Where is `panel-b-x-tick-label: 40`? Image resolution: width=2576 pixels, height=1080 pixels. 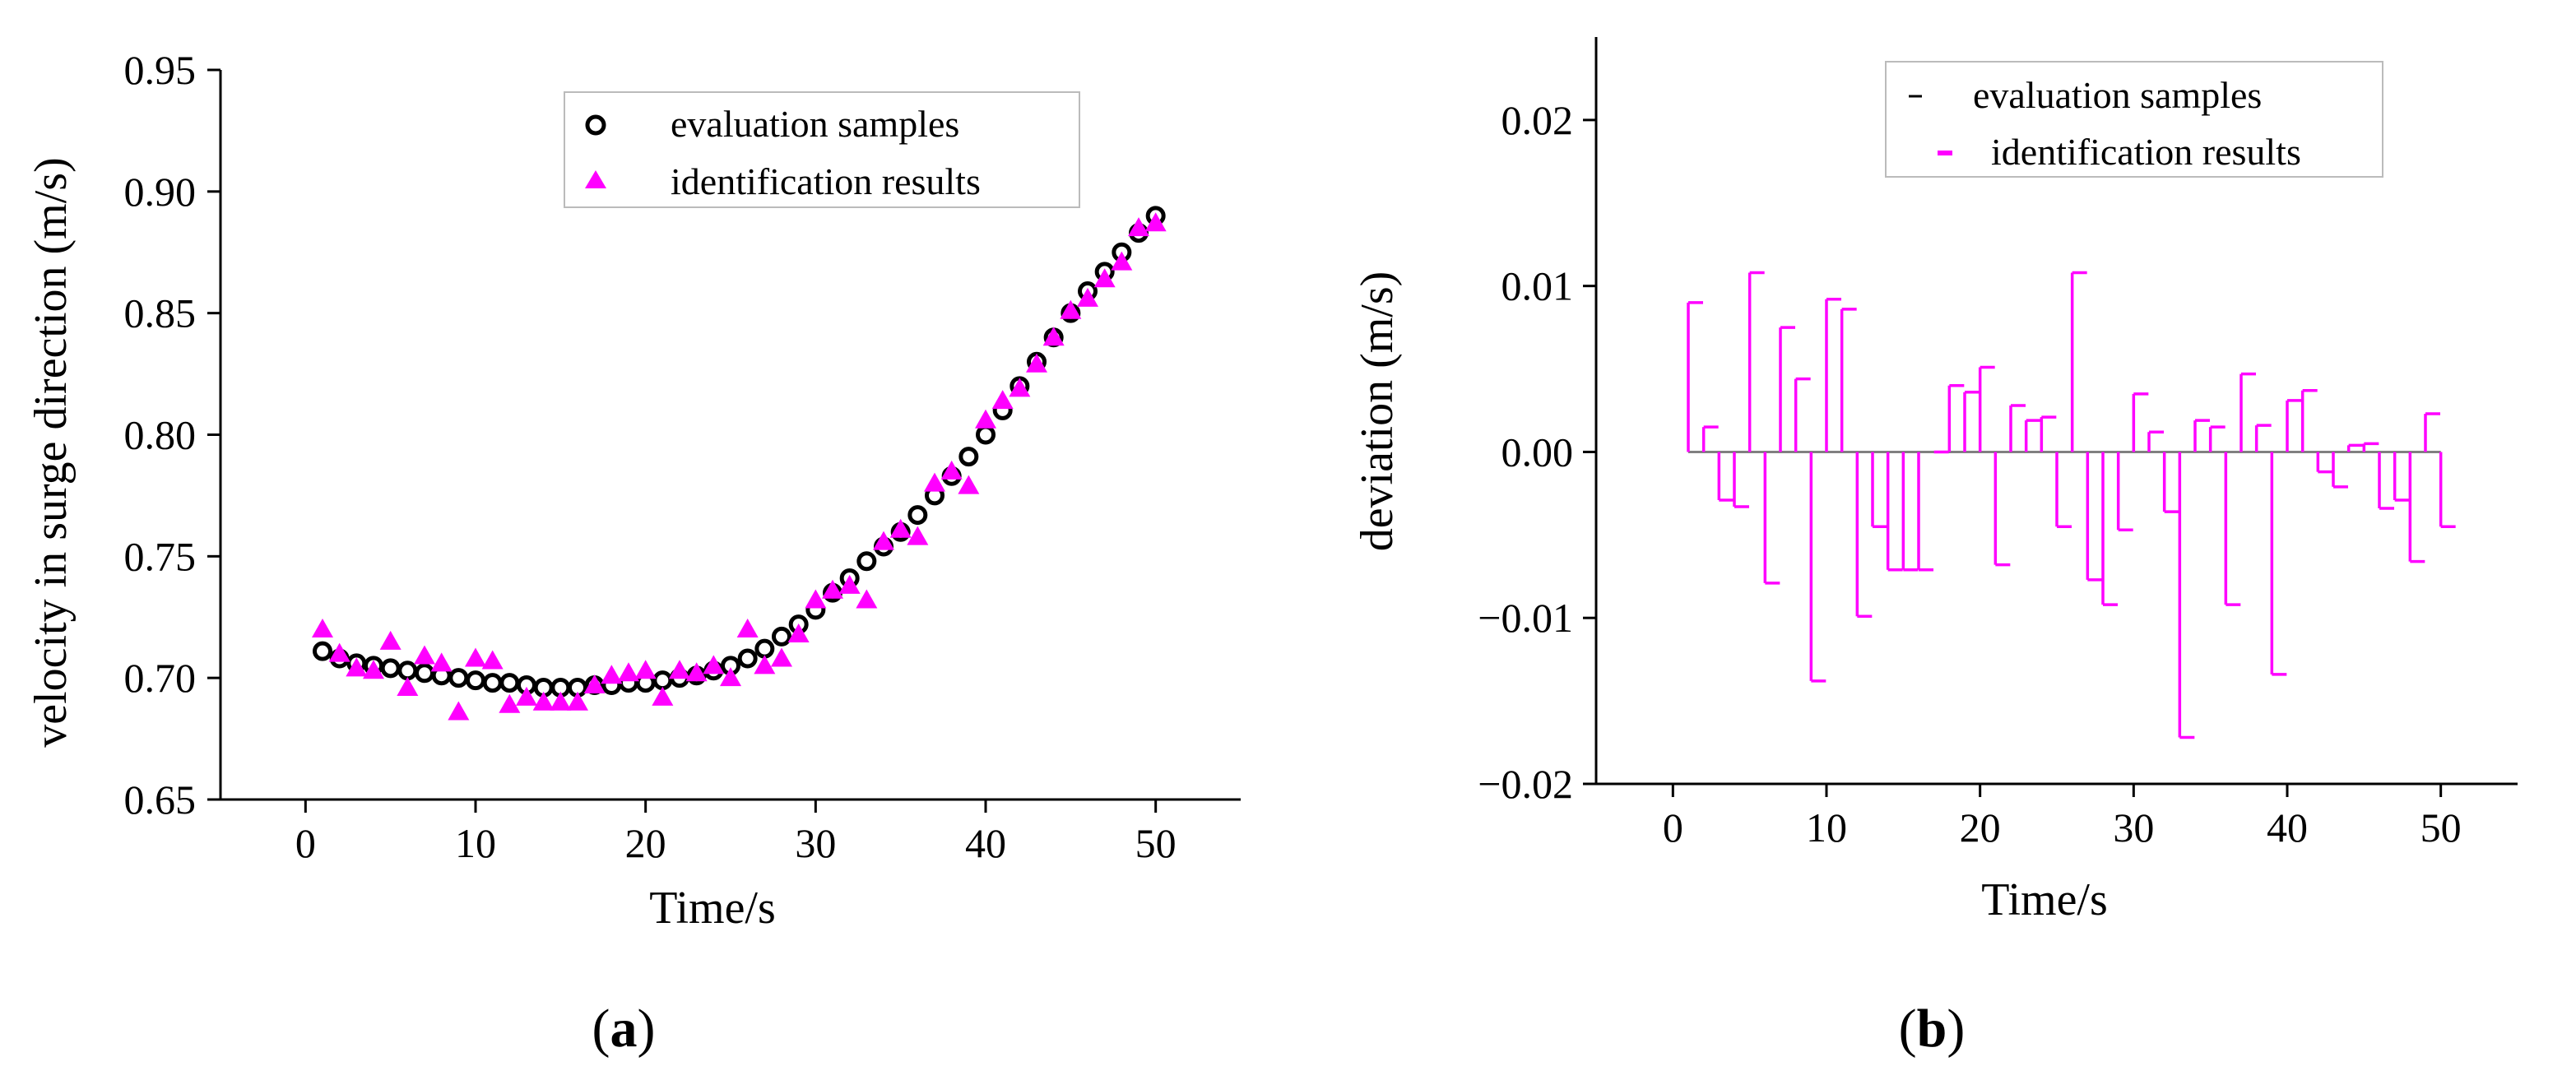
panel-b-x-tick-label: 40 is located at coordinates (2288, 828).